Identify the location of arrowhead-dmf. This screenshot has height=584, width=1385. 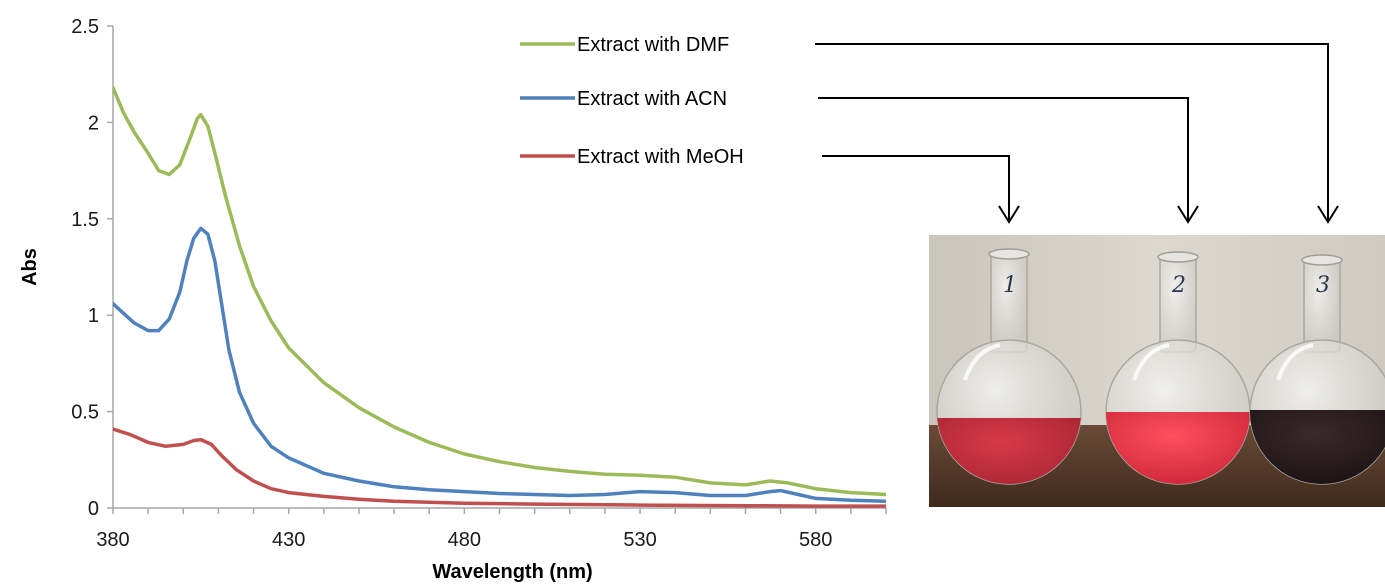
(1328, 214).